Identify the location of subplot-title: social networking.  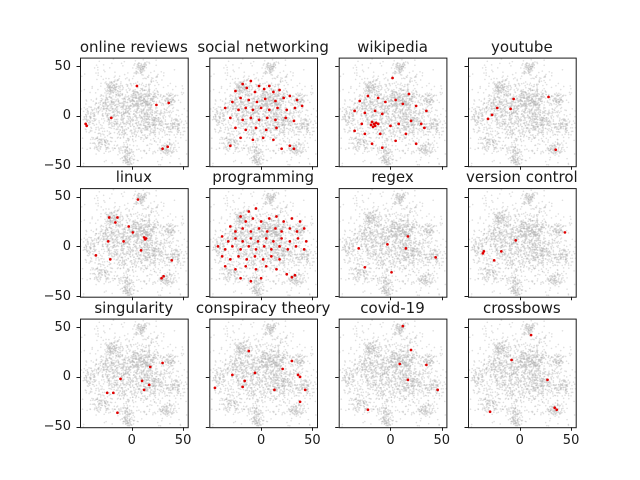
(263, 46).